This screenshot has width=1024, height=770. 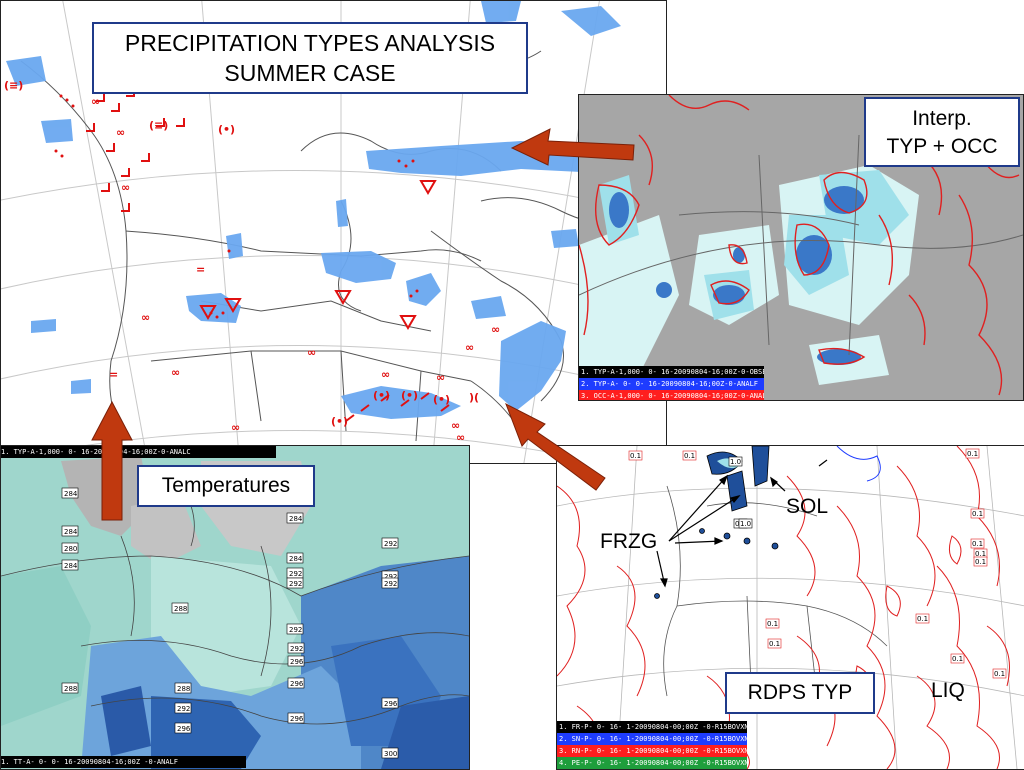 I want to click on temperatures-callout-box: Temperatures, so click(x=226, y=486).